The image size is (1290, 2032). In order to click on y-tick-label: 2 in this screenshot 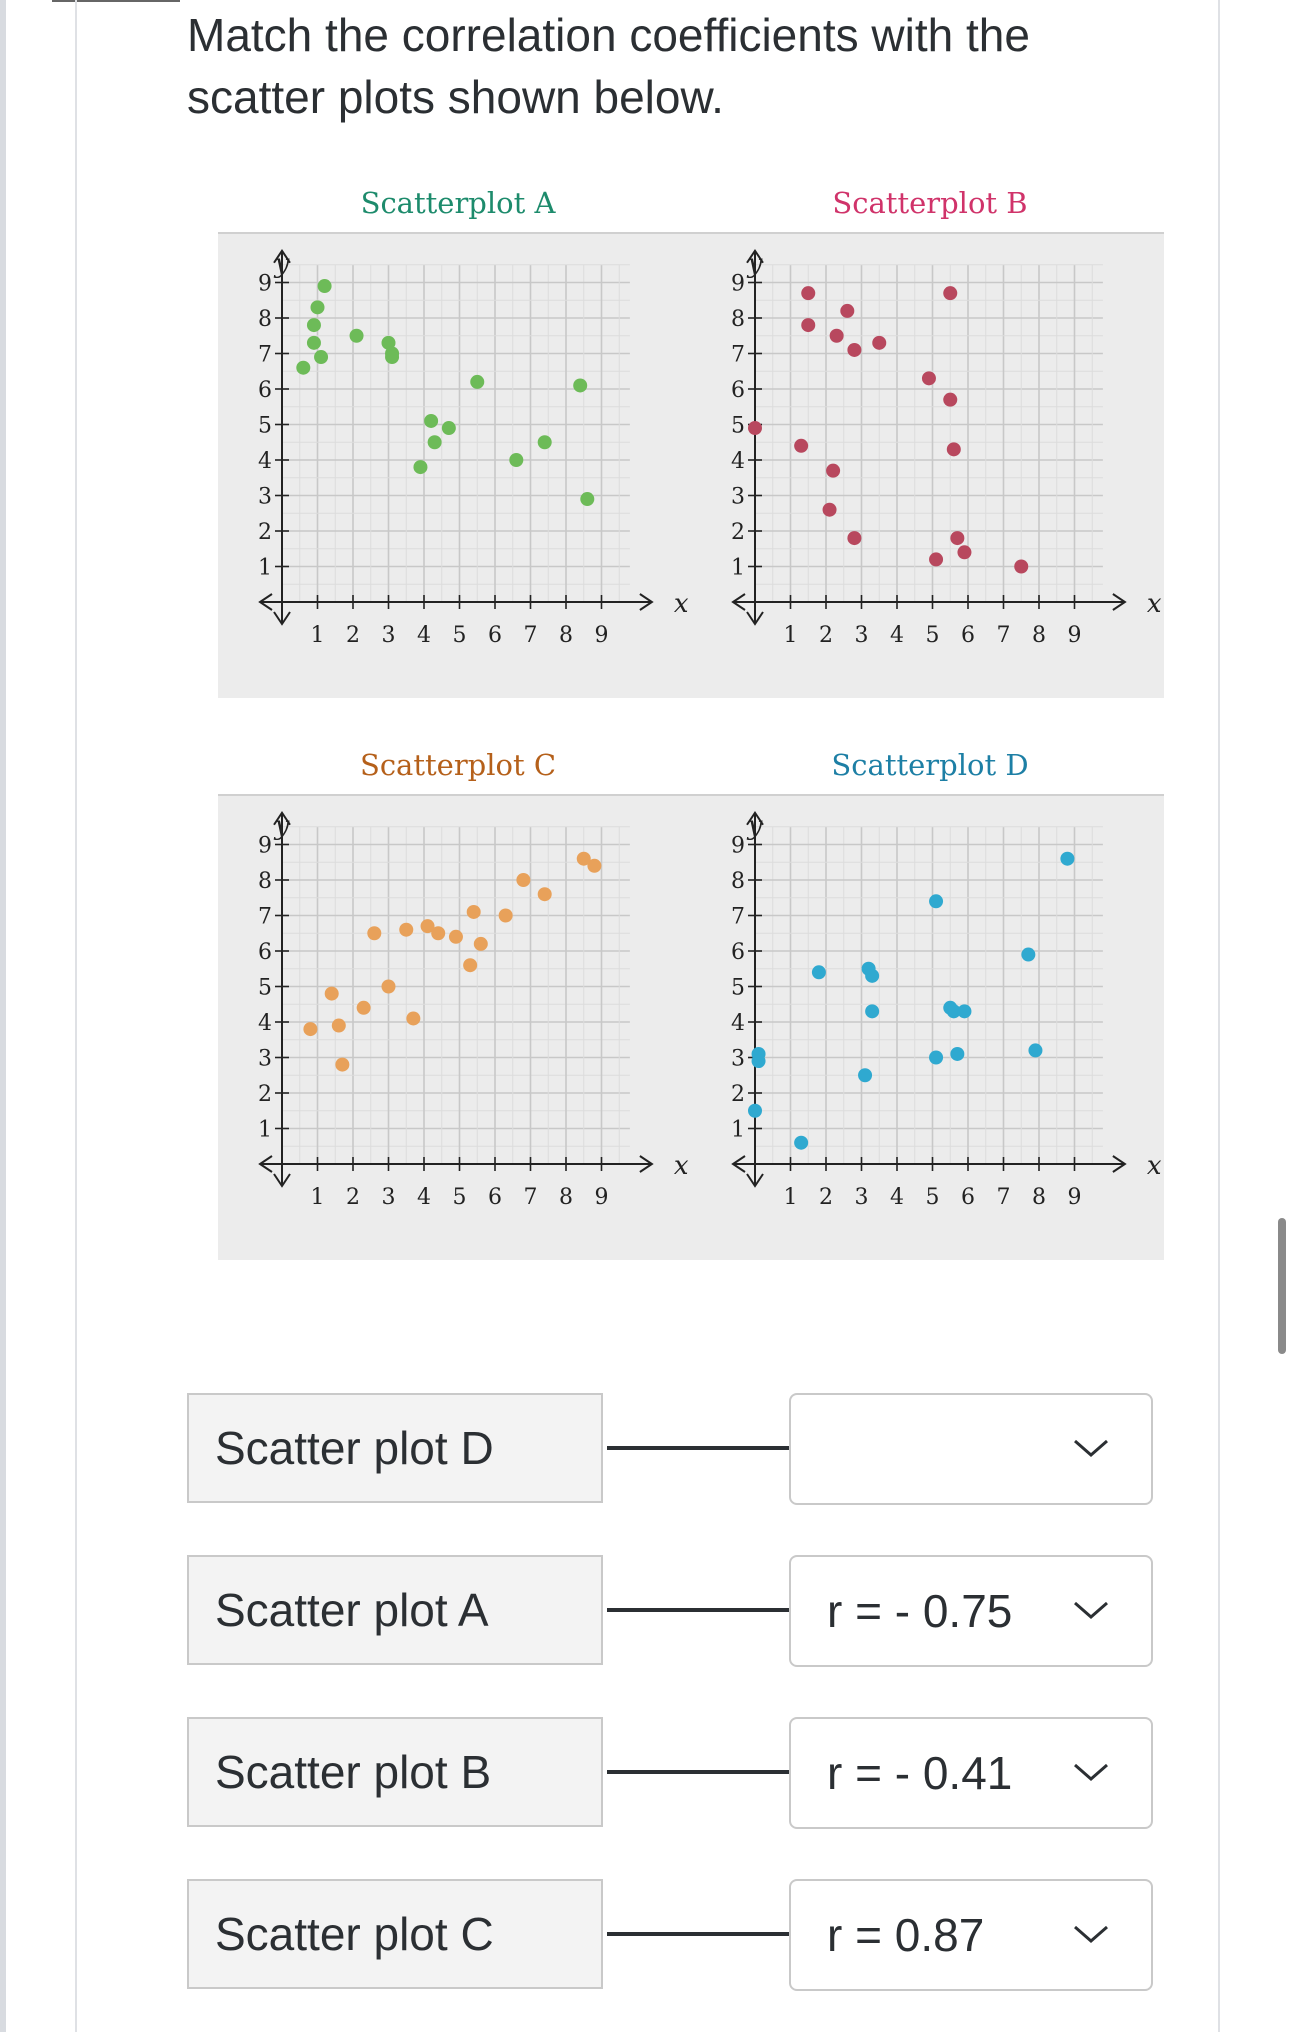, I will do `click(265, 532)`.